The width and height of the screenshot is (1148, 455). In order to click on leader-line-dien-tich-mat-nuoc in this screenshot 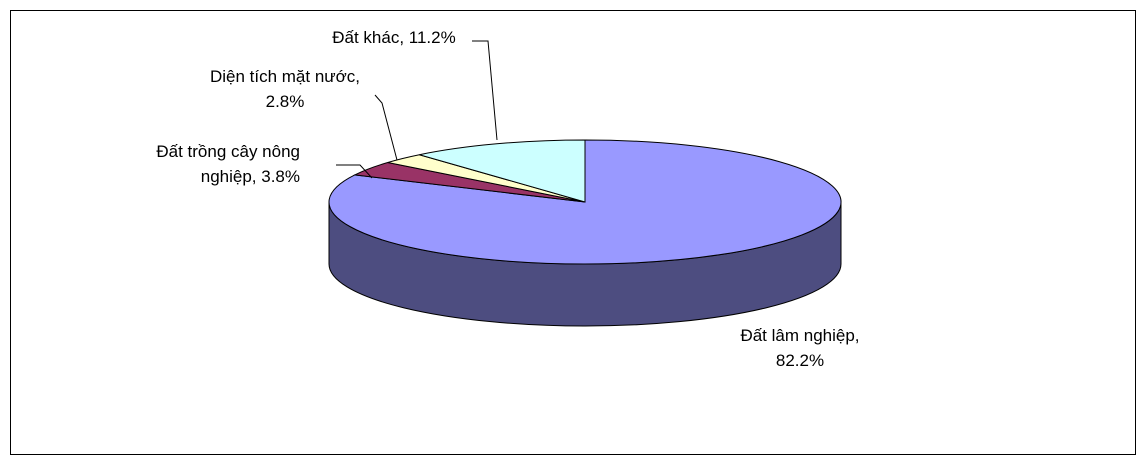, I will do `click(386, 127)`.